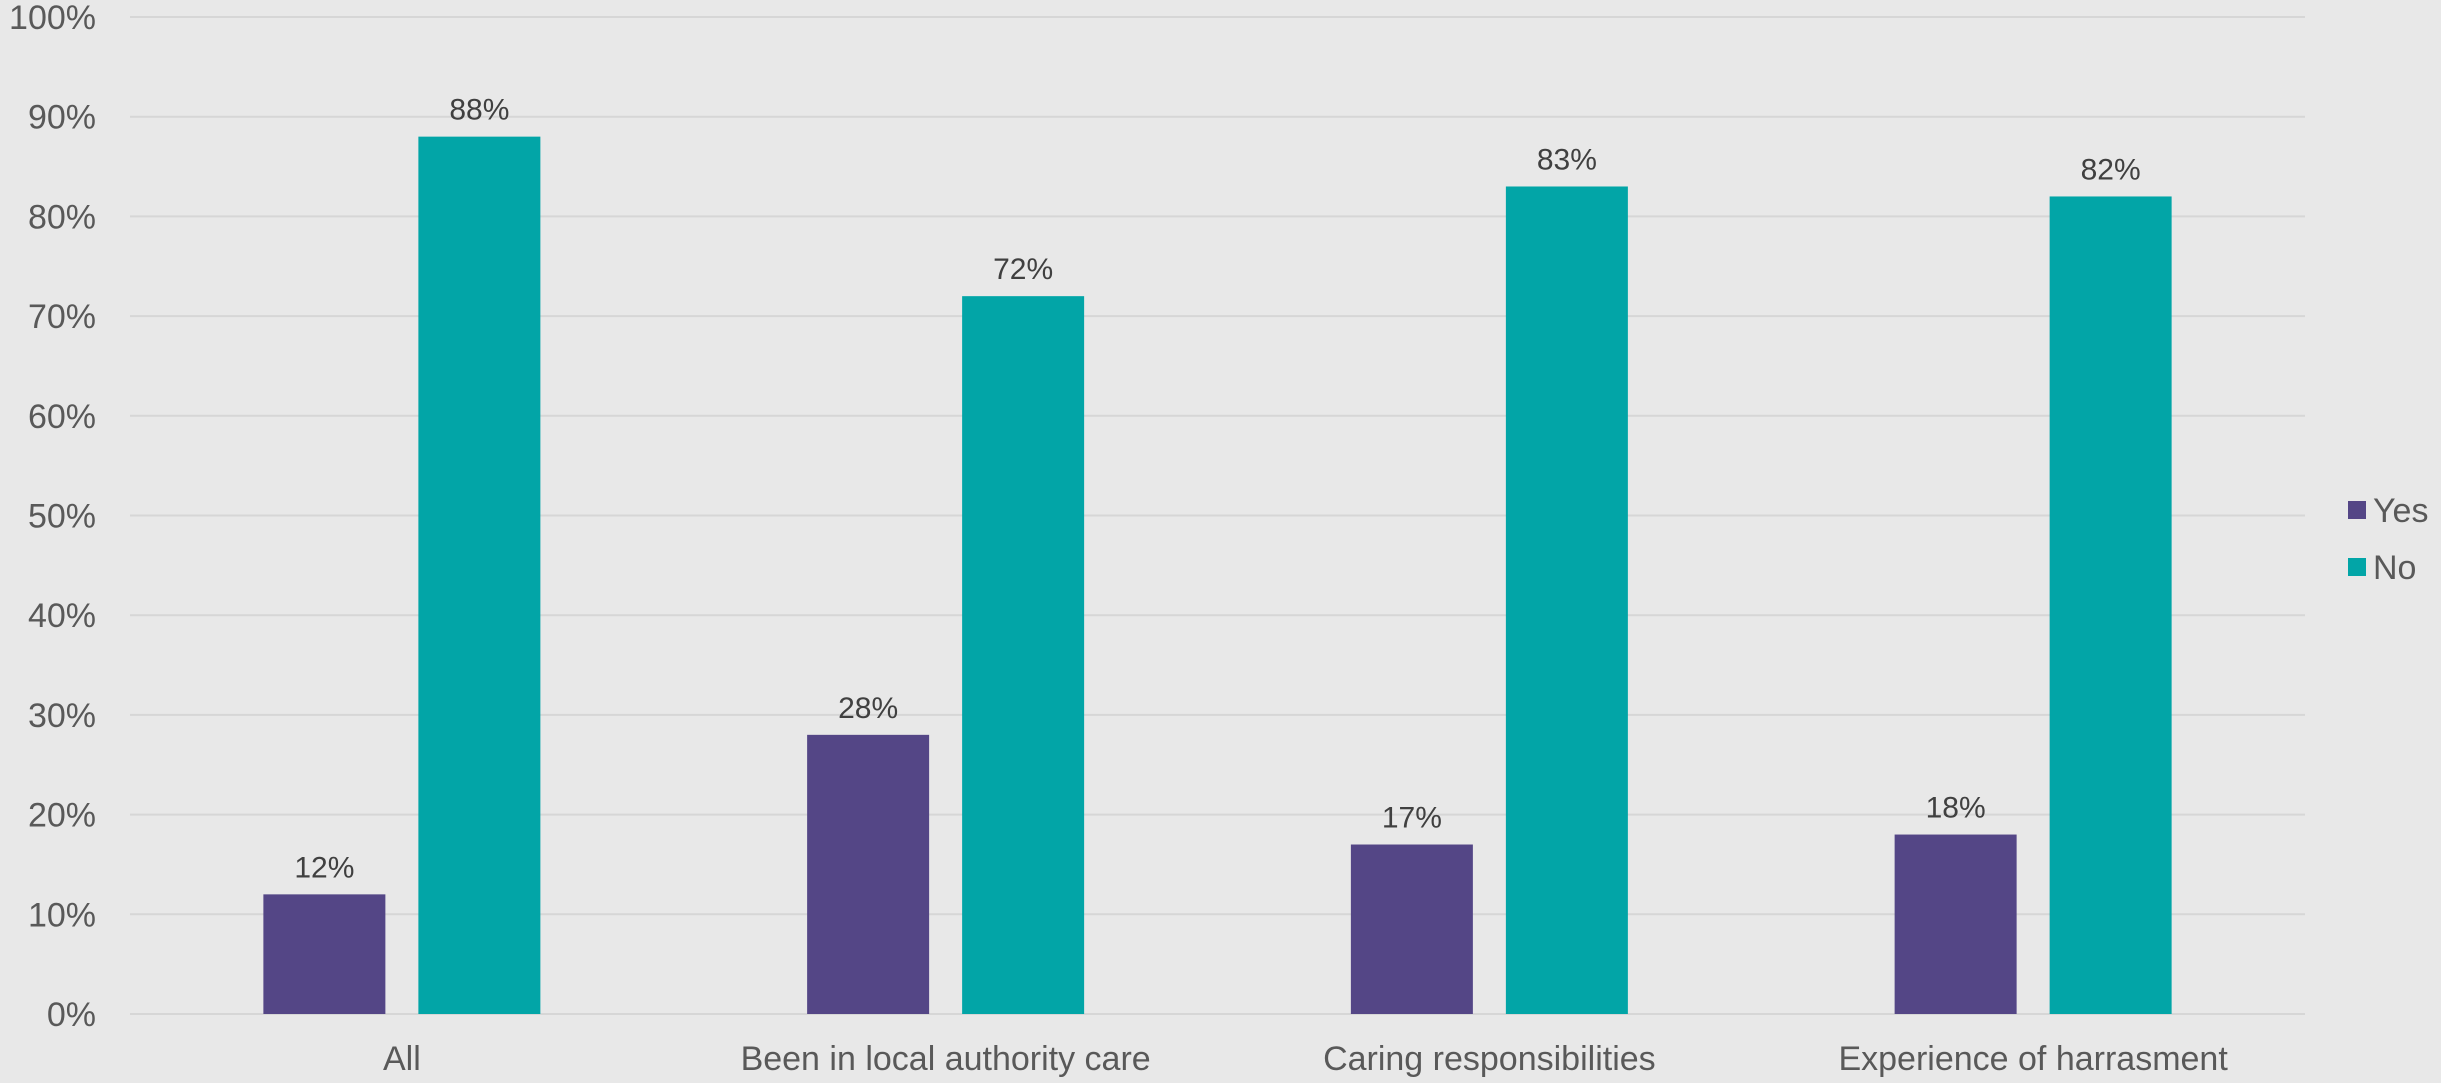  I want to click on y-tick-label: 100%, so click(52, 18).